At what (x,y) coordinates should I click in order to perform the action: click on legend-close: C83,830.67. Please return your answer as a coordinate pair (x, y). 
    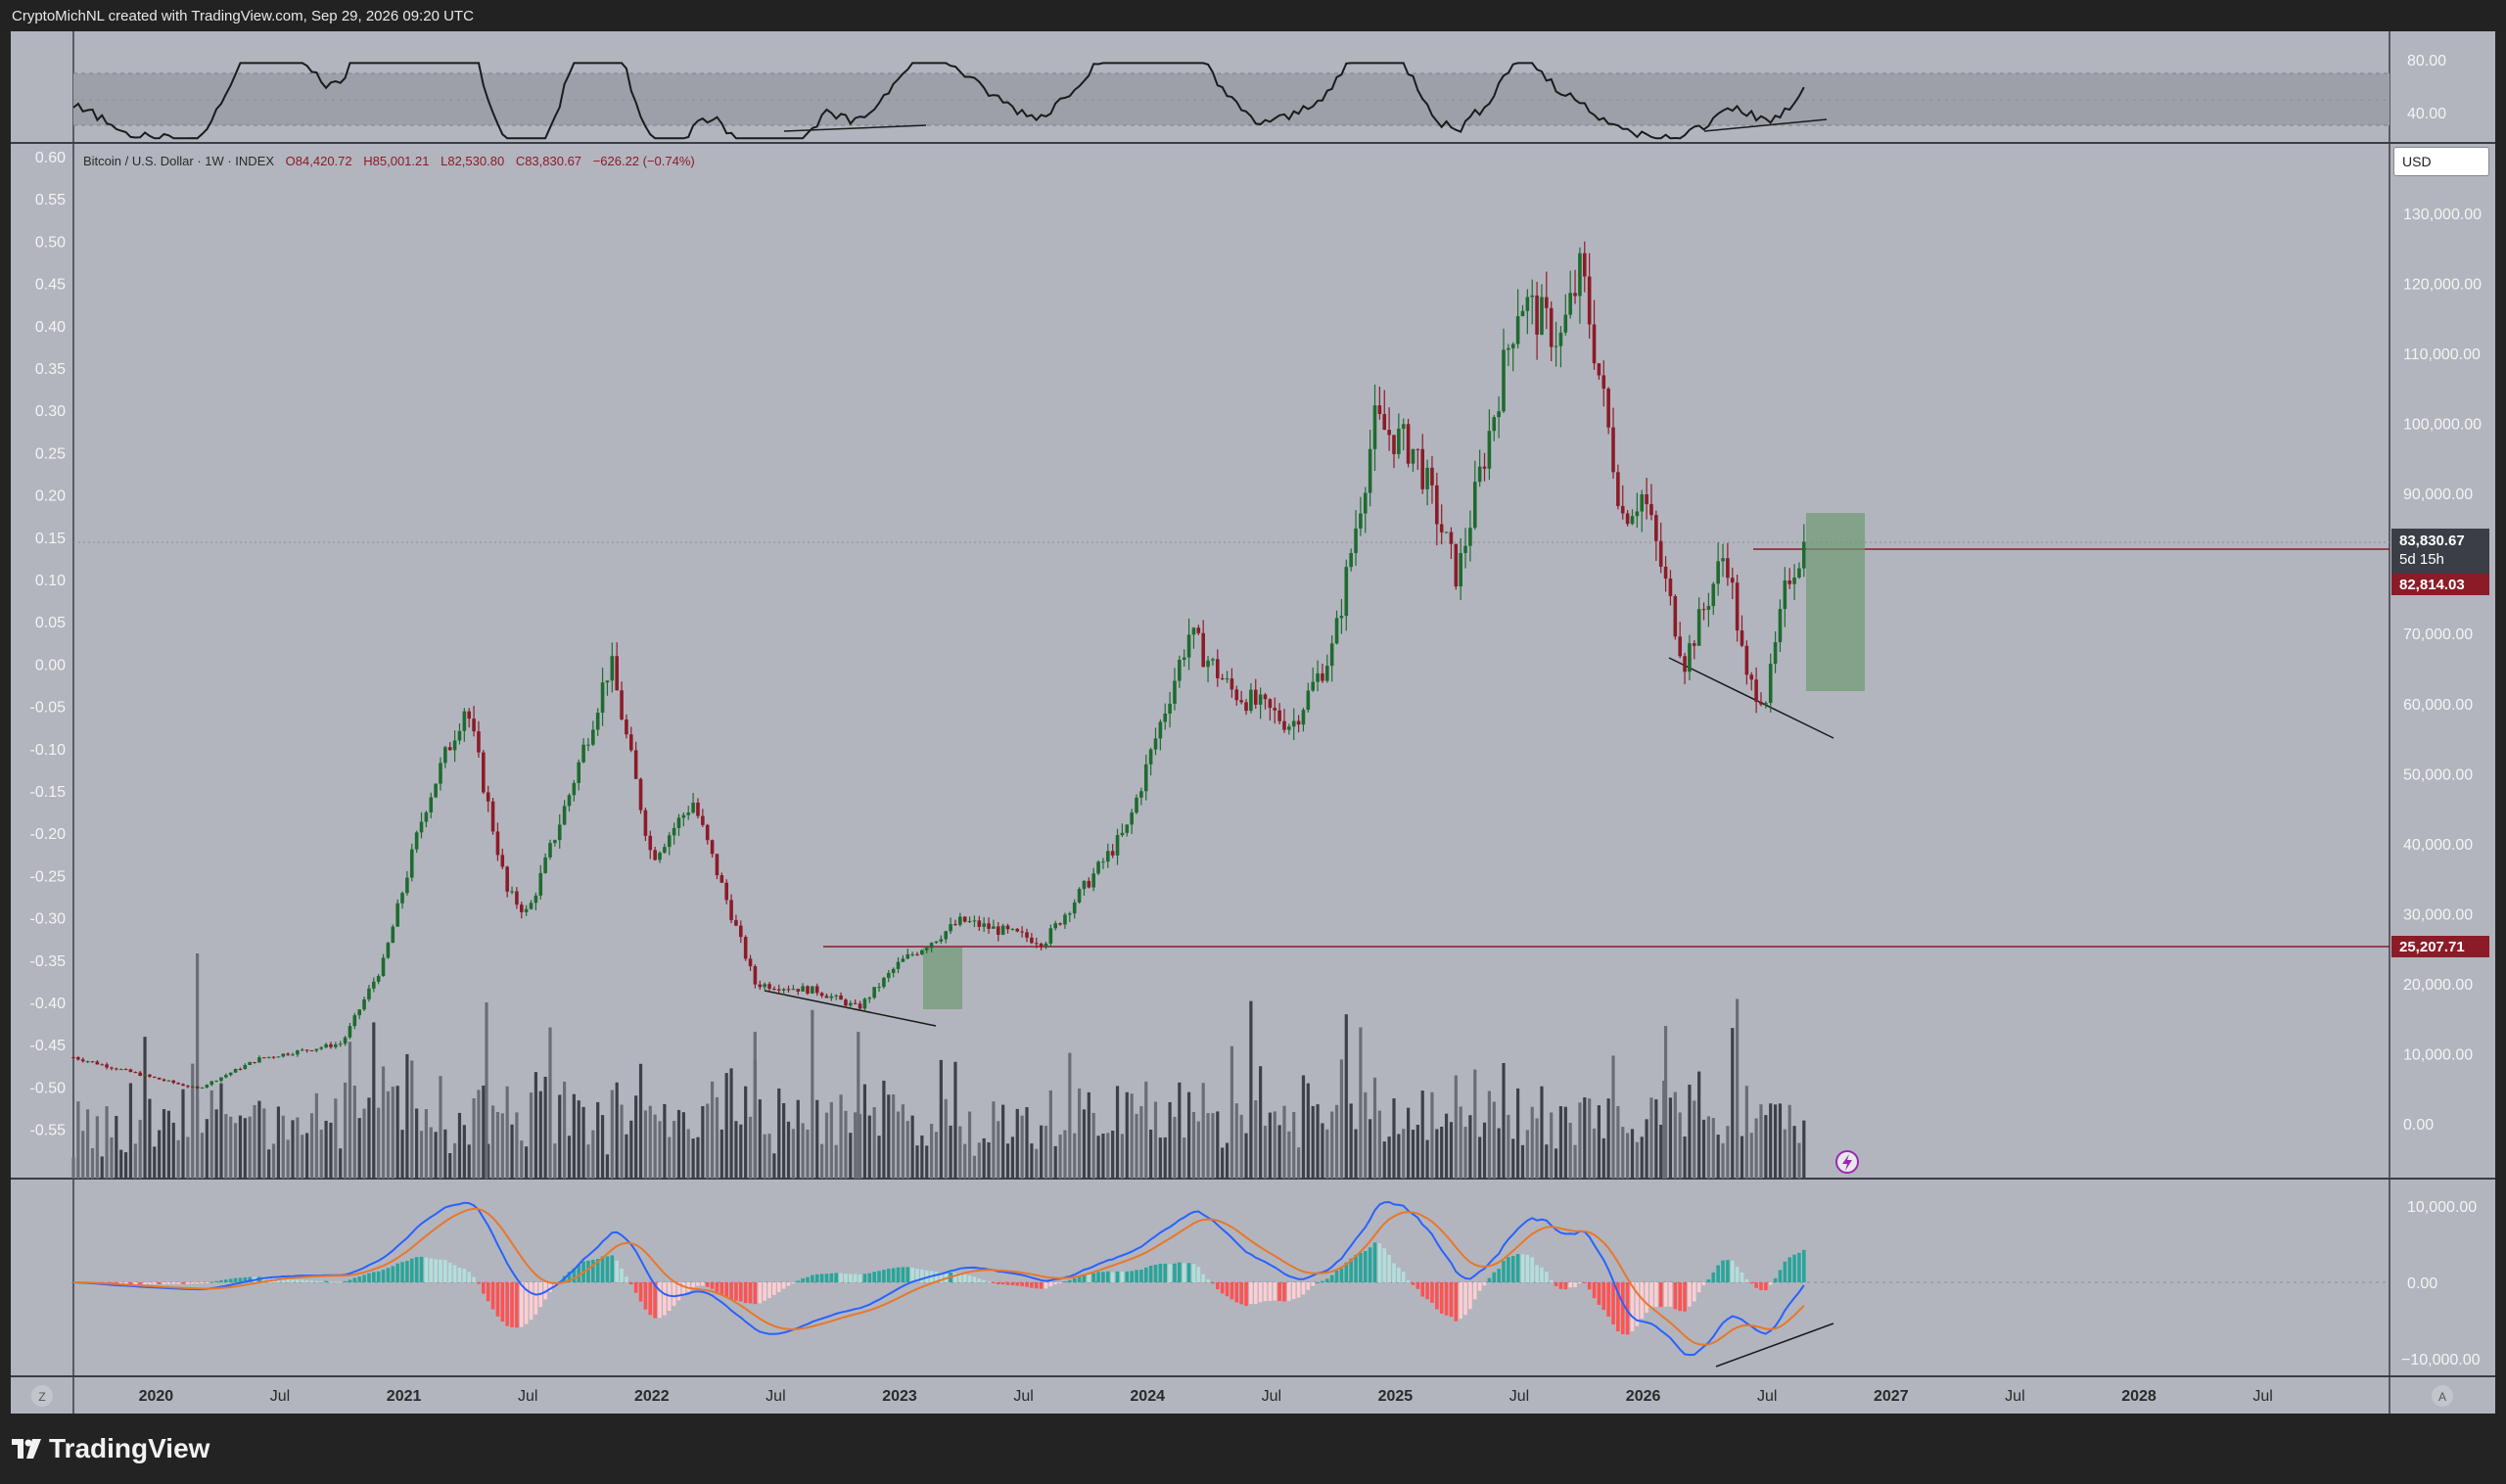
    Looking at the image, I should click on (548, 161).